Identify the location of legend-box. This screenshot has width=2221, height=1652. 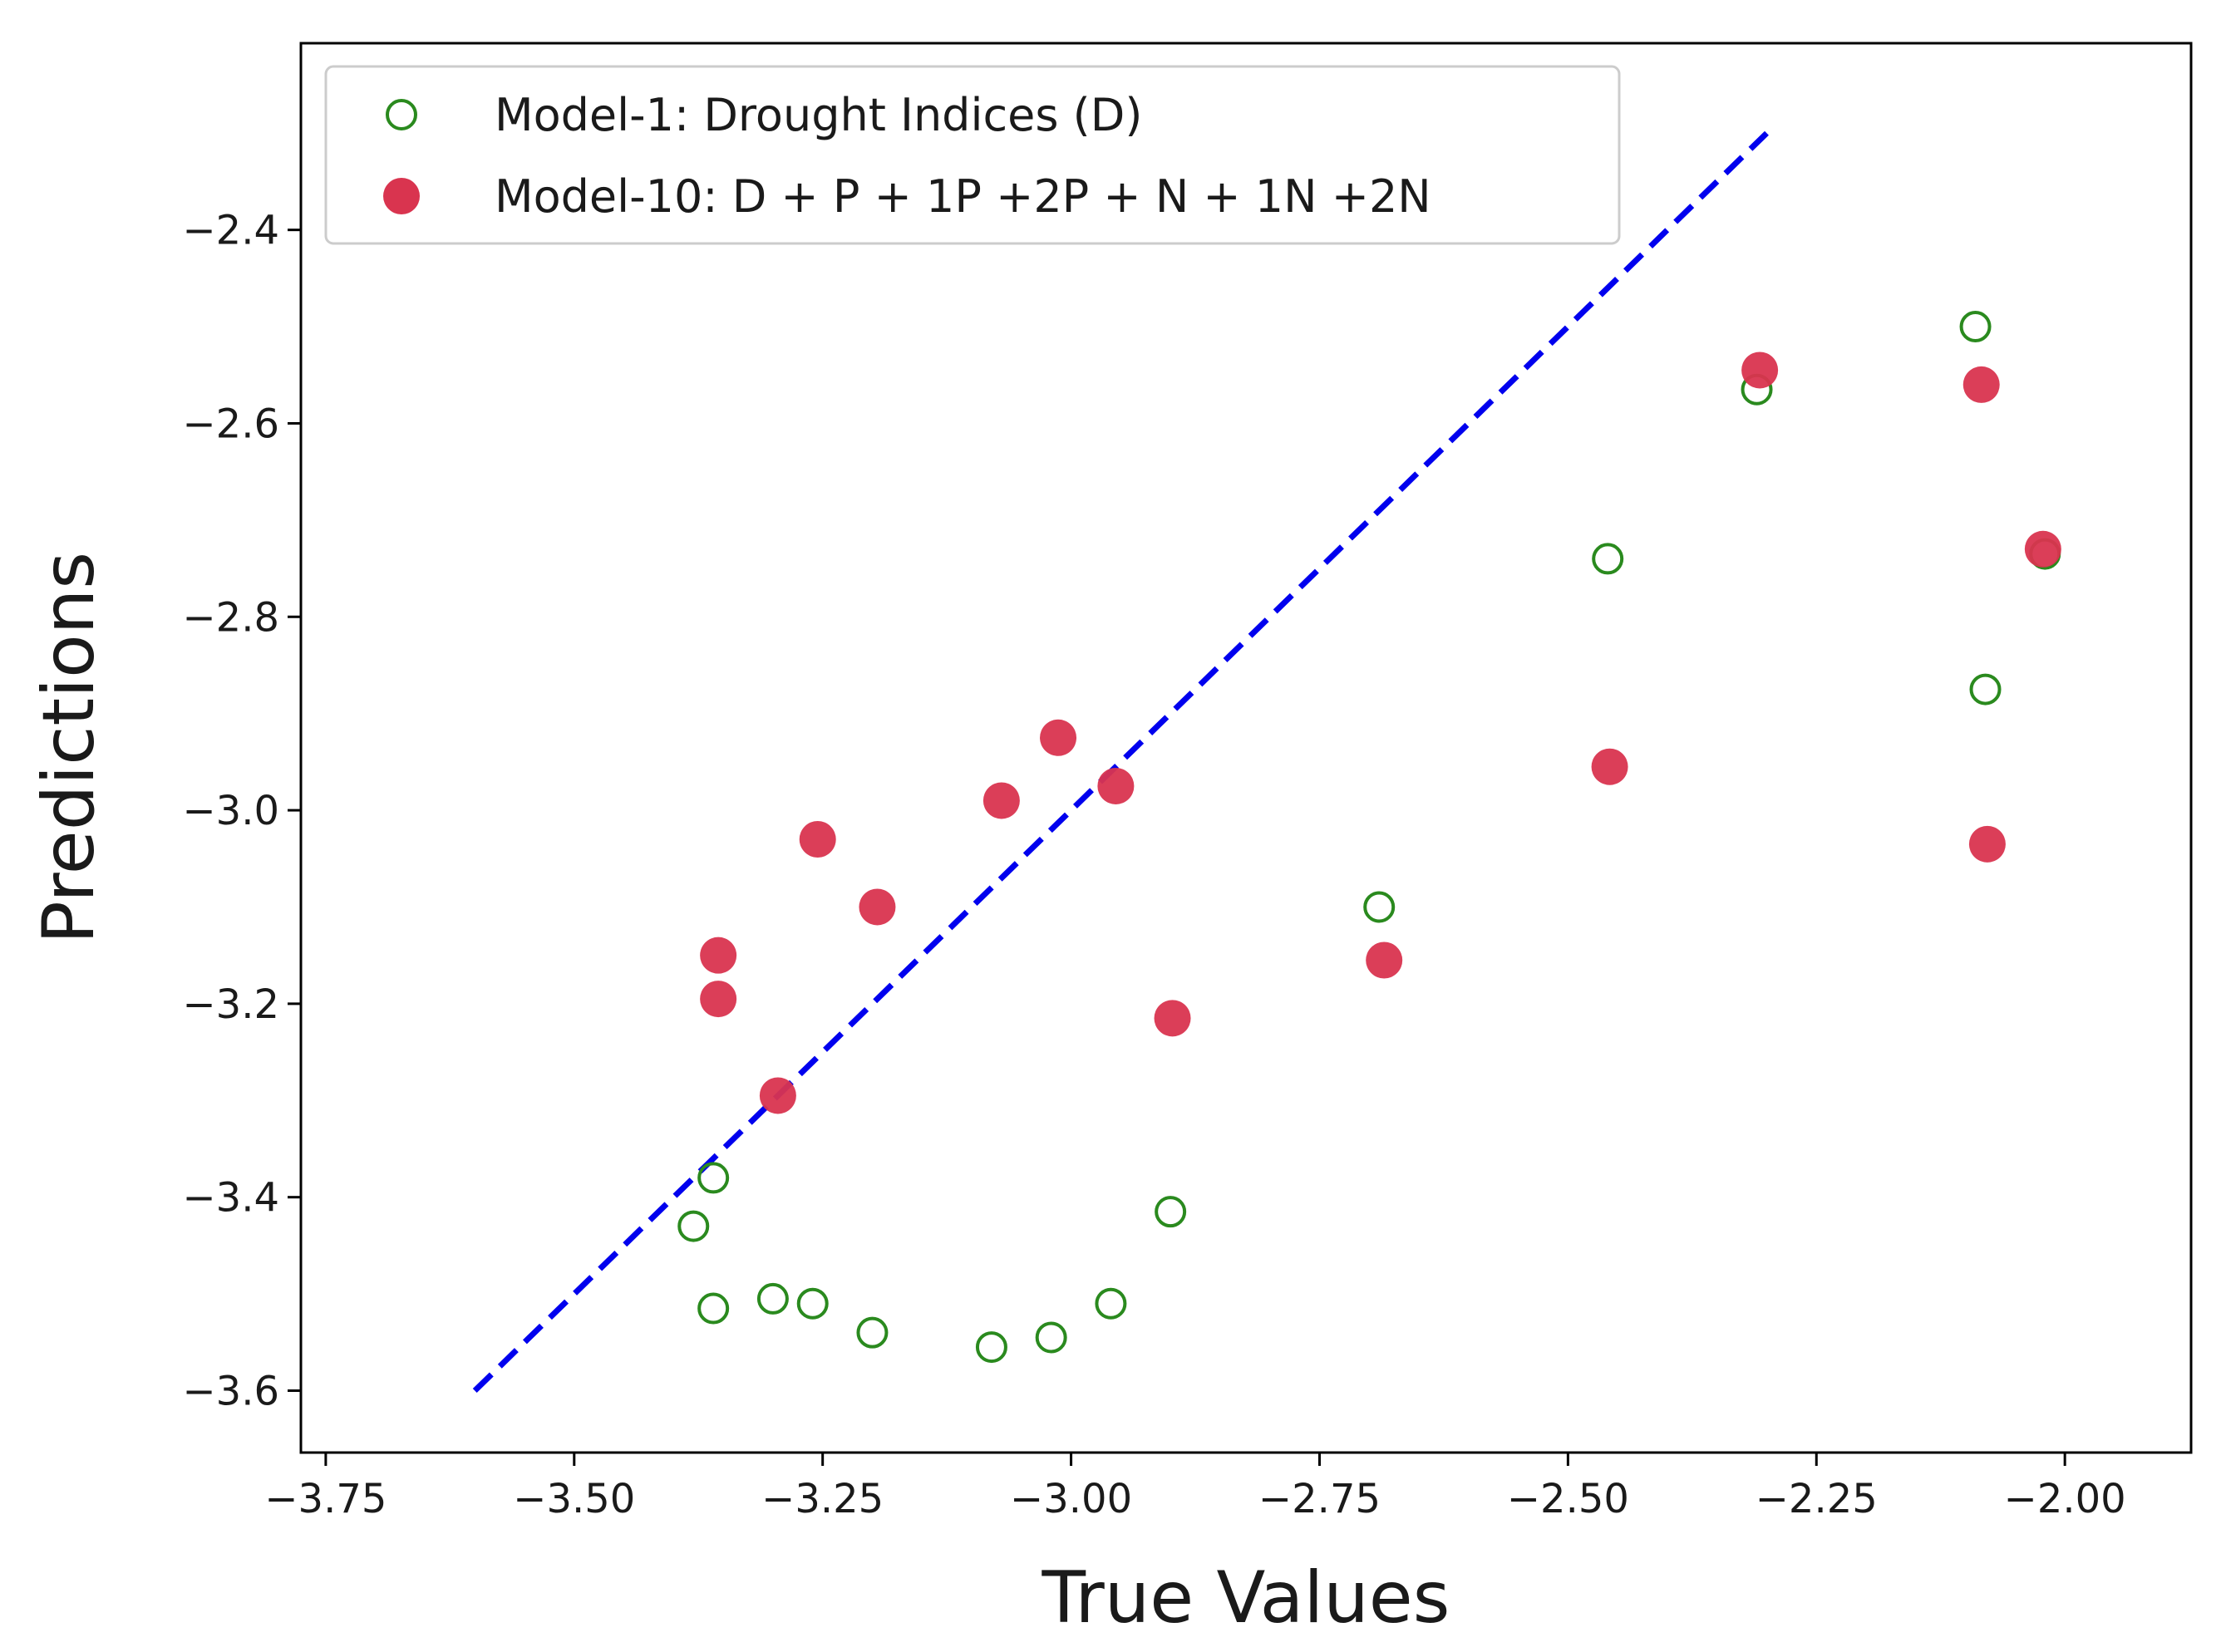
(972, 155).